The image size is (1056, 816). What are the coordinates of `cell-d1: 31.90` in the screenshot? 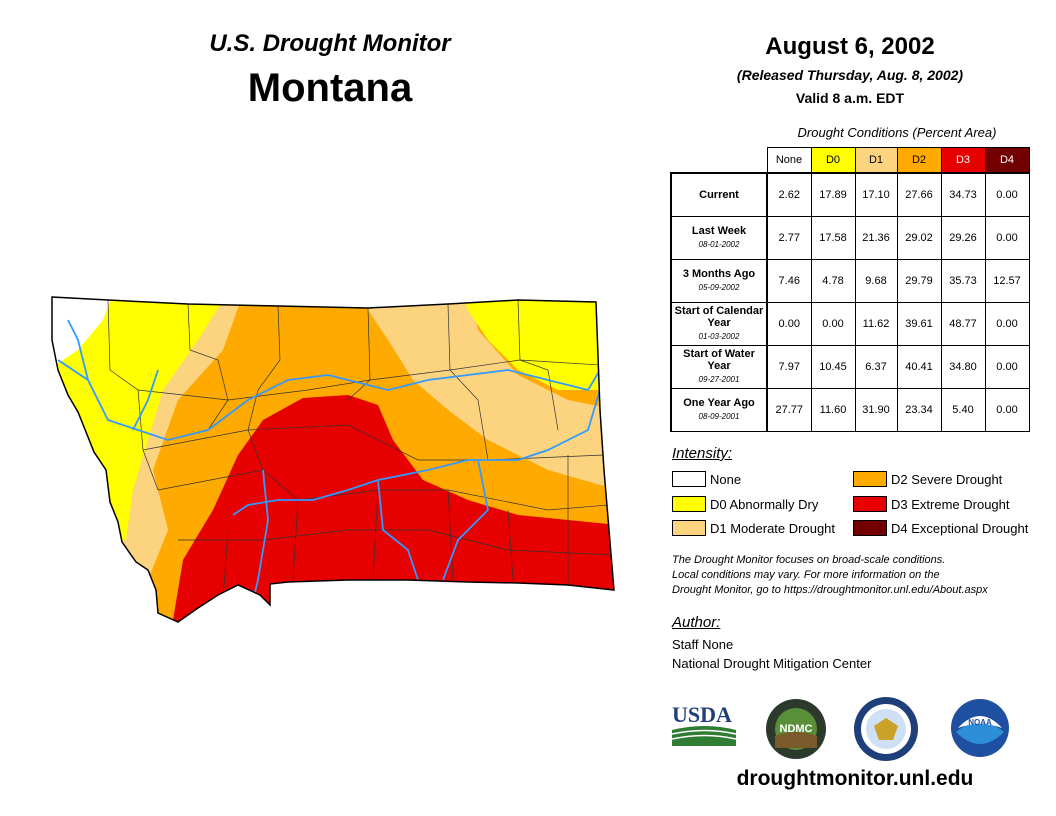 It's located at (876, 410).